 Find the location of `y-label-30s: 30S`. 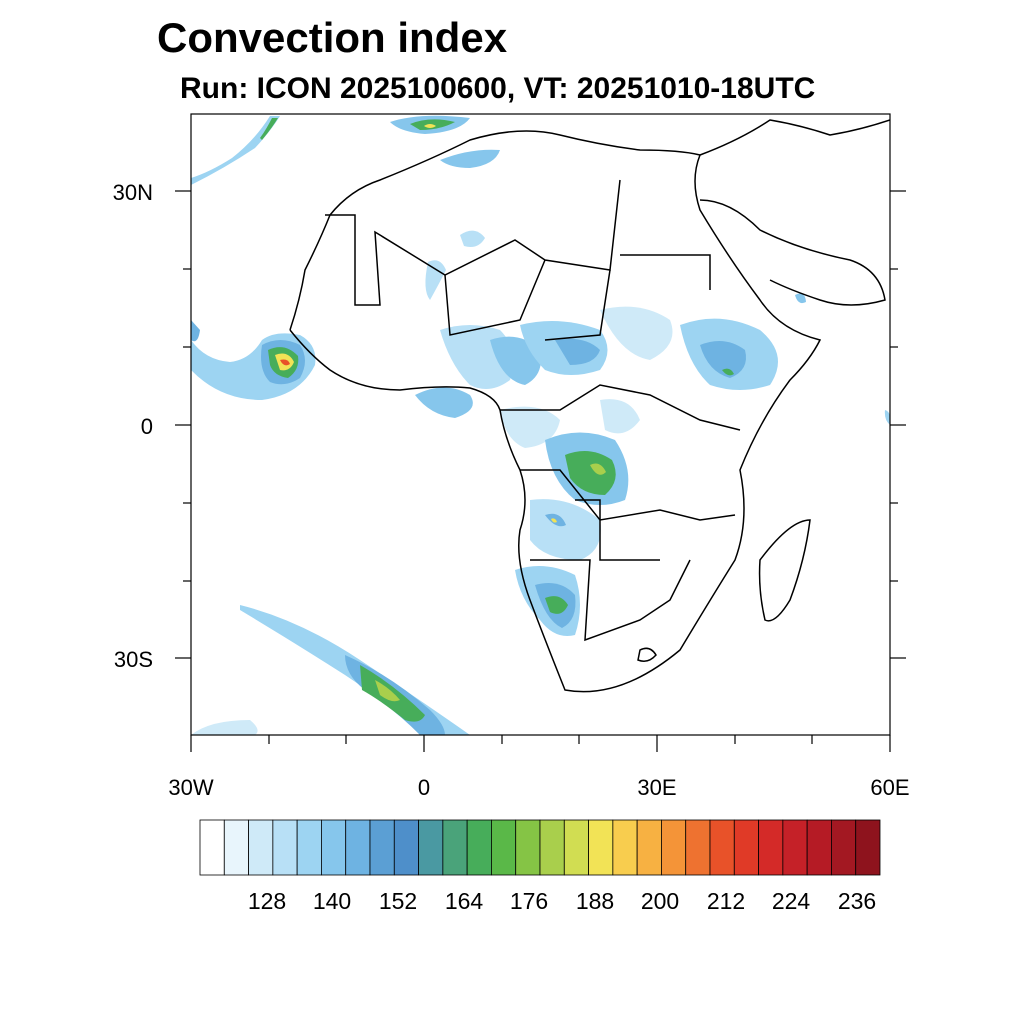

y-label-30s: 30S is located at coordinates (133, 659).